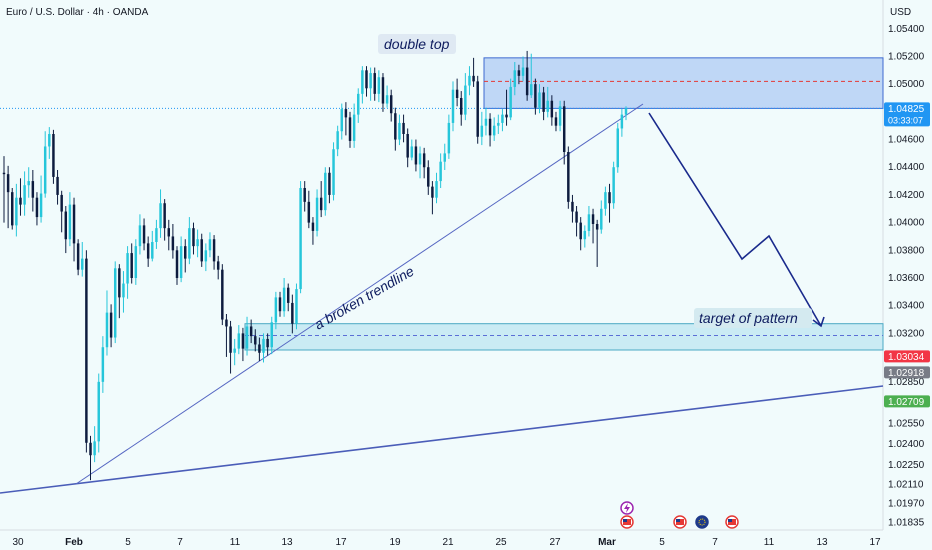 The image size is (932, 550). I want to click on lightning-icon, so click(627, 508).